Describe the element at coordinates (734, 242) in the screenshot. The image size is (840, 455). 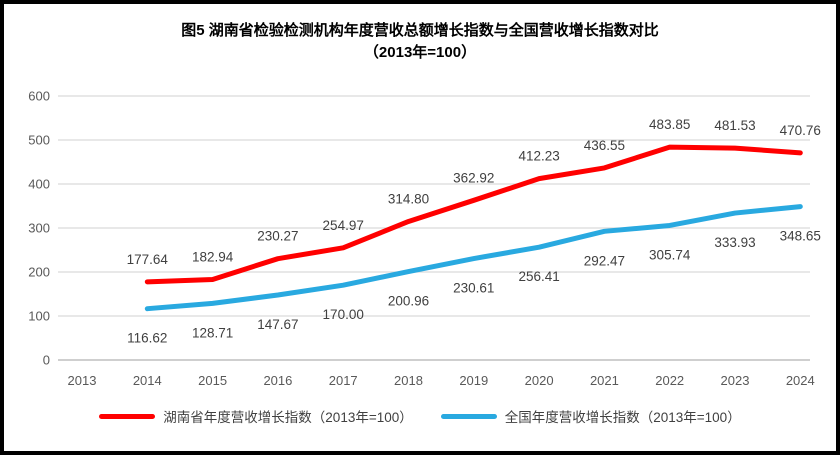
I see `national-data-label: 333.93` at that location.